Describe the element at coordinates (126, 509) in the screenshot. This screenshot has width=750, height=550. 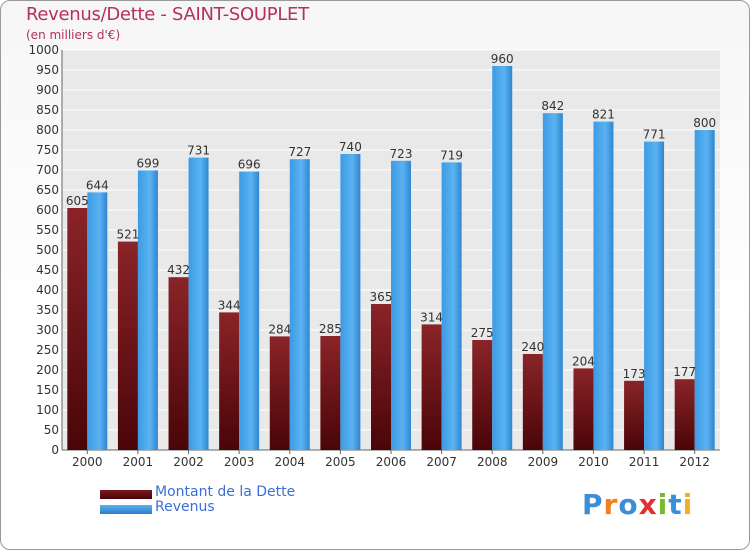
I see `legend-swatch-revenus` at that location.